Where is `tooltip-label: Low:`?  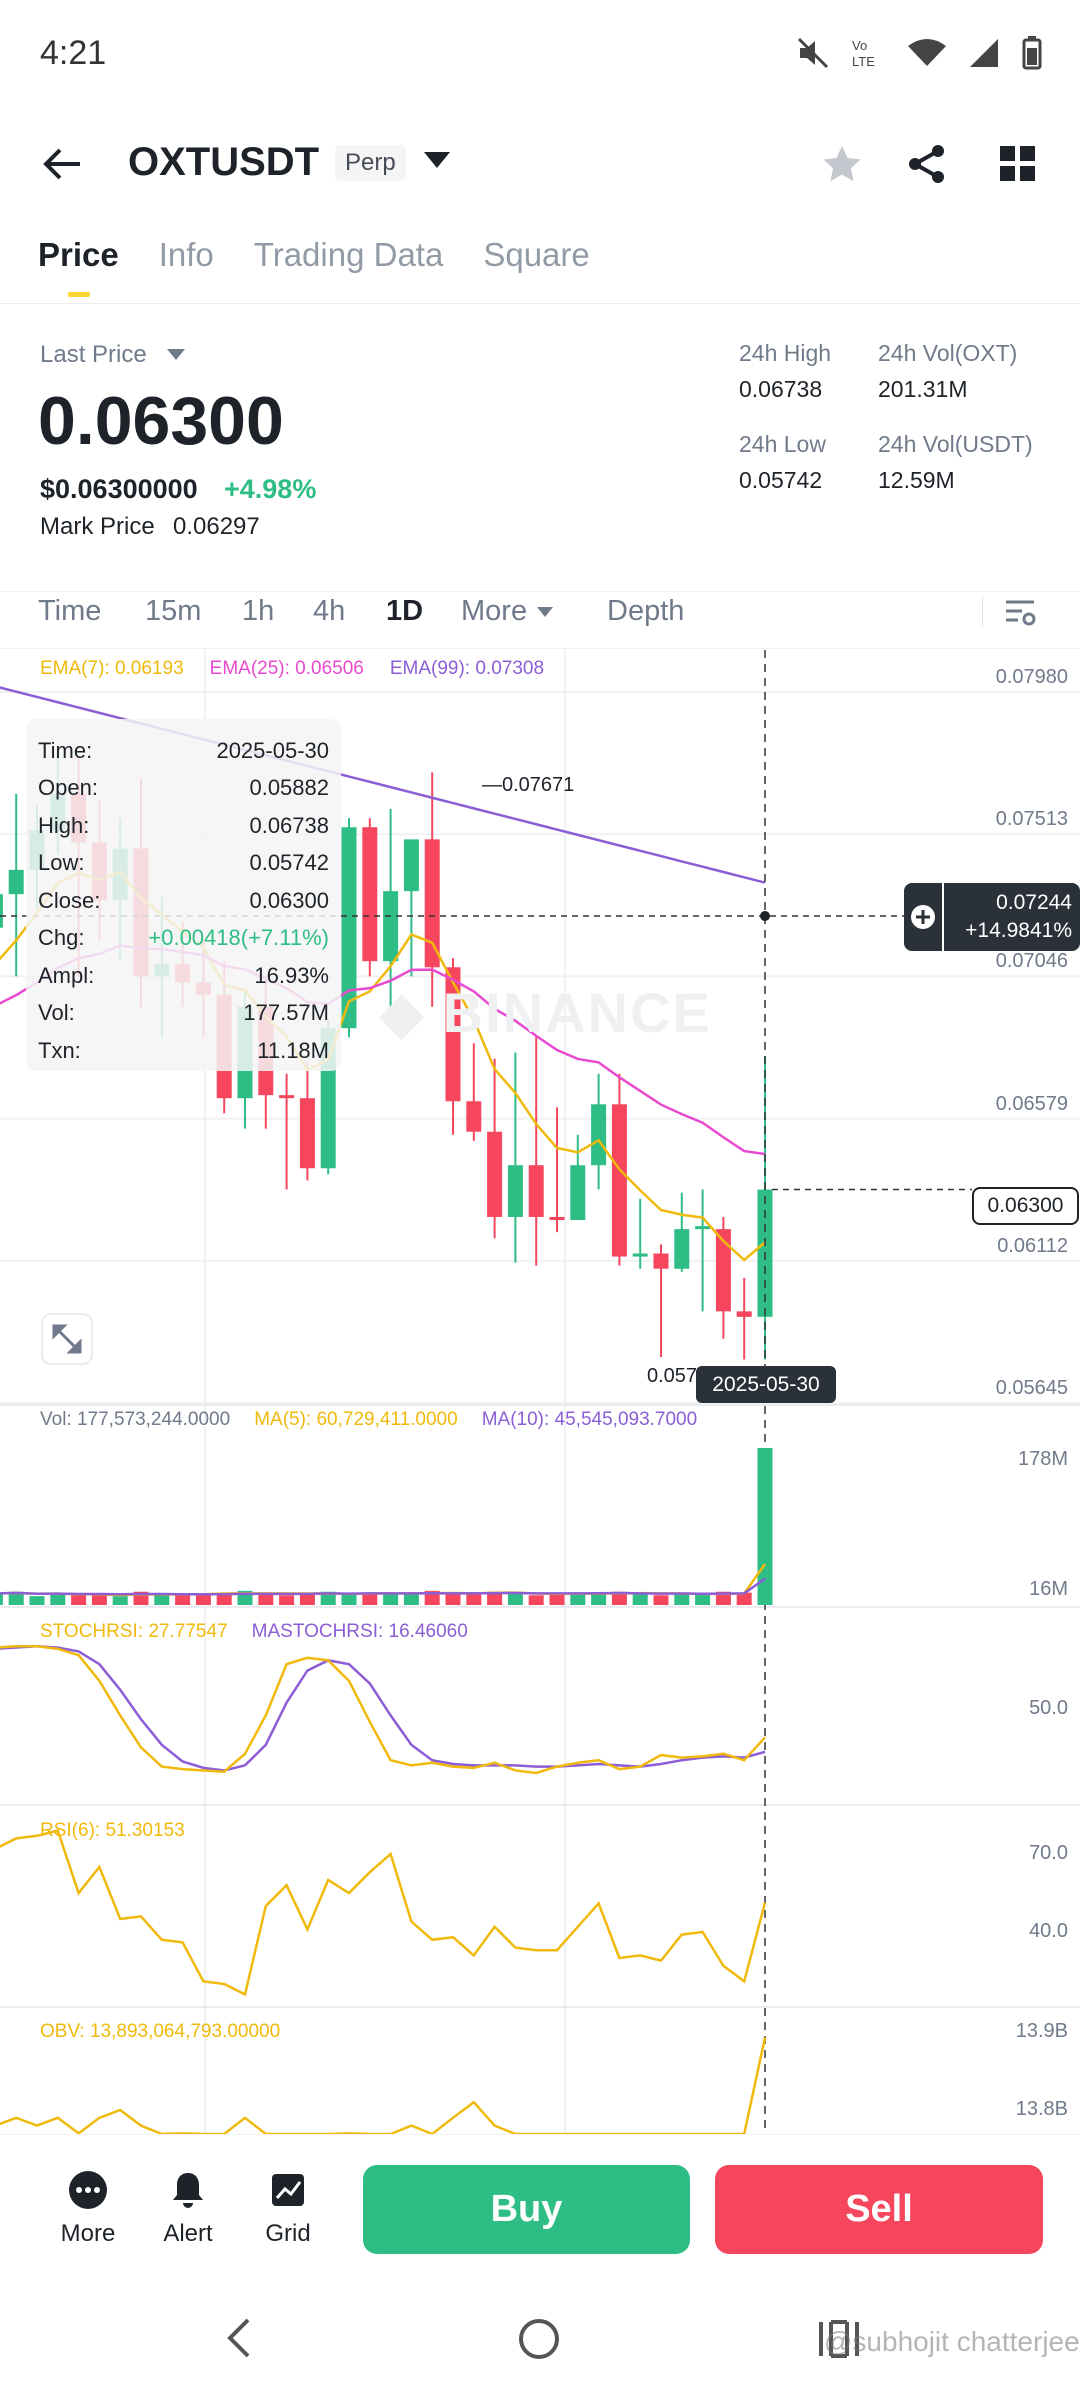
tooltip-label: Low: is located at coordinates (61, 863).